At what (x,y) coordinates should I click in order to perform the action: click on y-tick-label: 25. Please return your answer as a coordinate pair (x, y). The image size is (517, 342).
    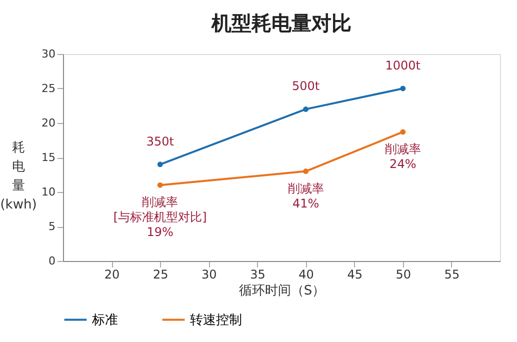
    Looking at the image, I should click on (49, 88).